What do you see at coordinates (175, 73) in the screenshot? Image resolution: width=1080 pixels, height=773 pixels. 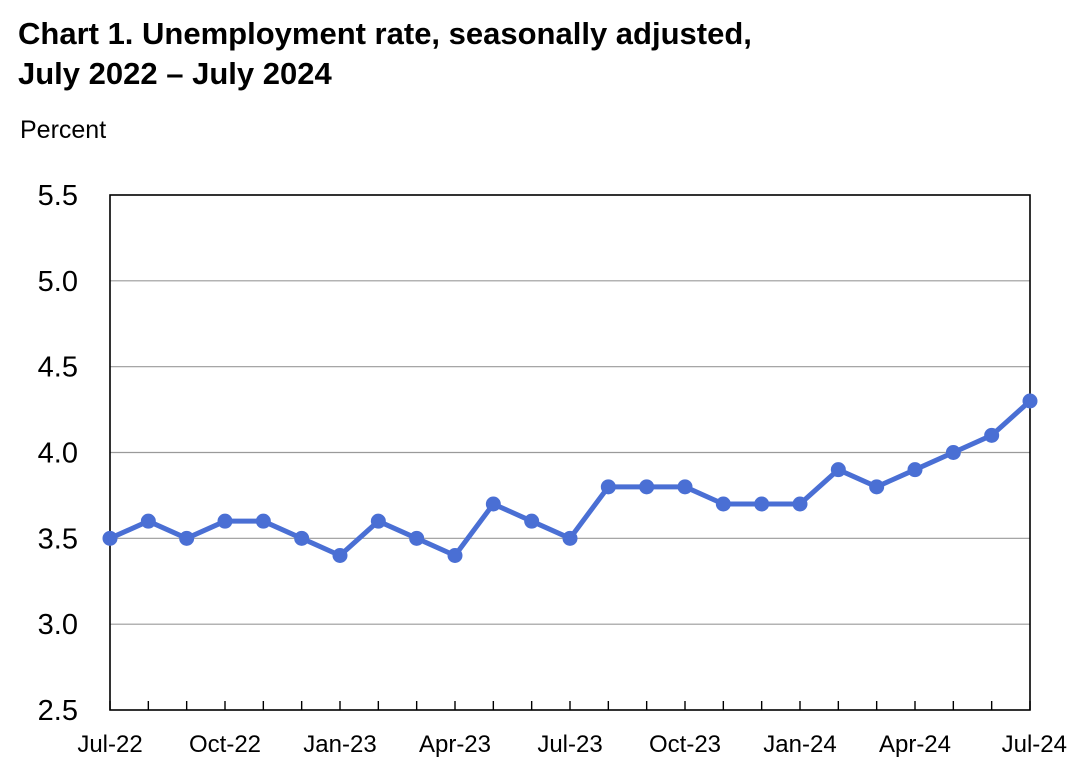 I see `chart-subtitle: July 2022 – July 2024` at bounding box center [175, 73].